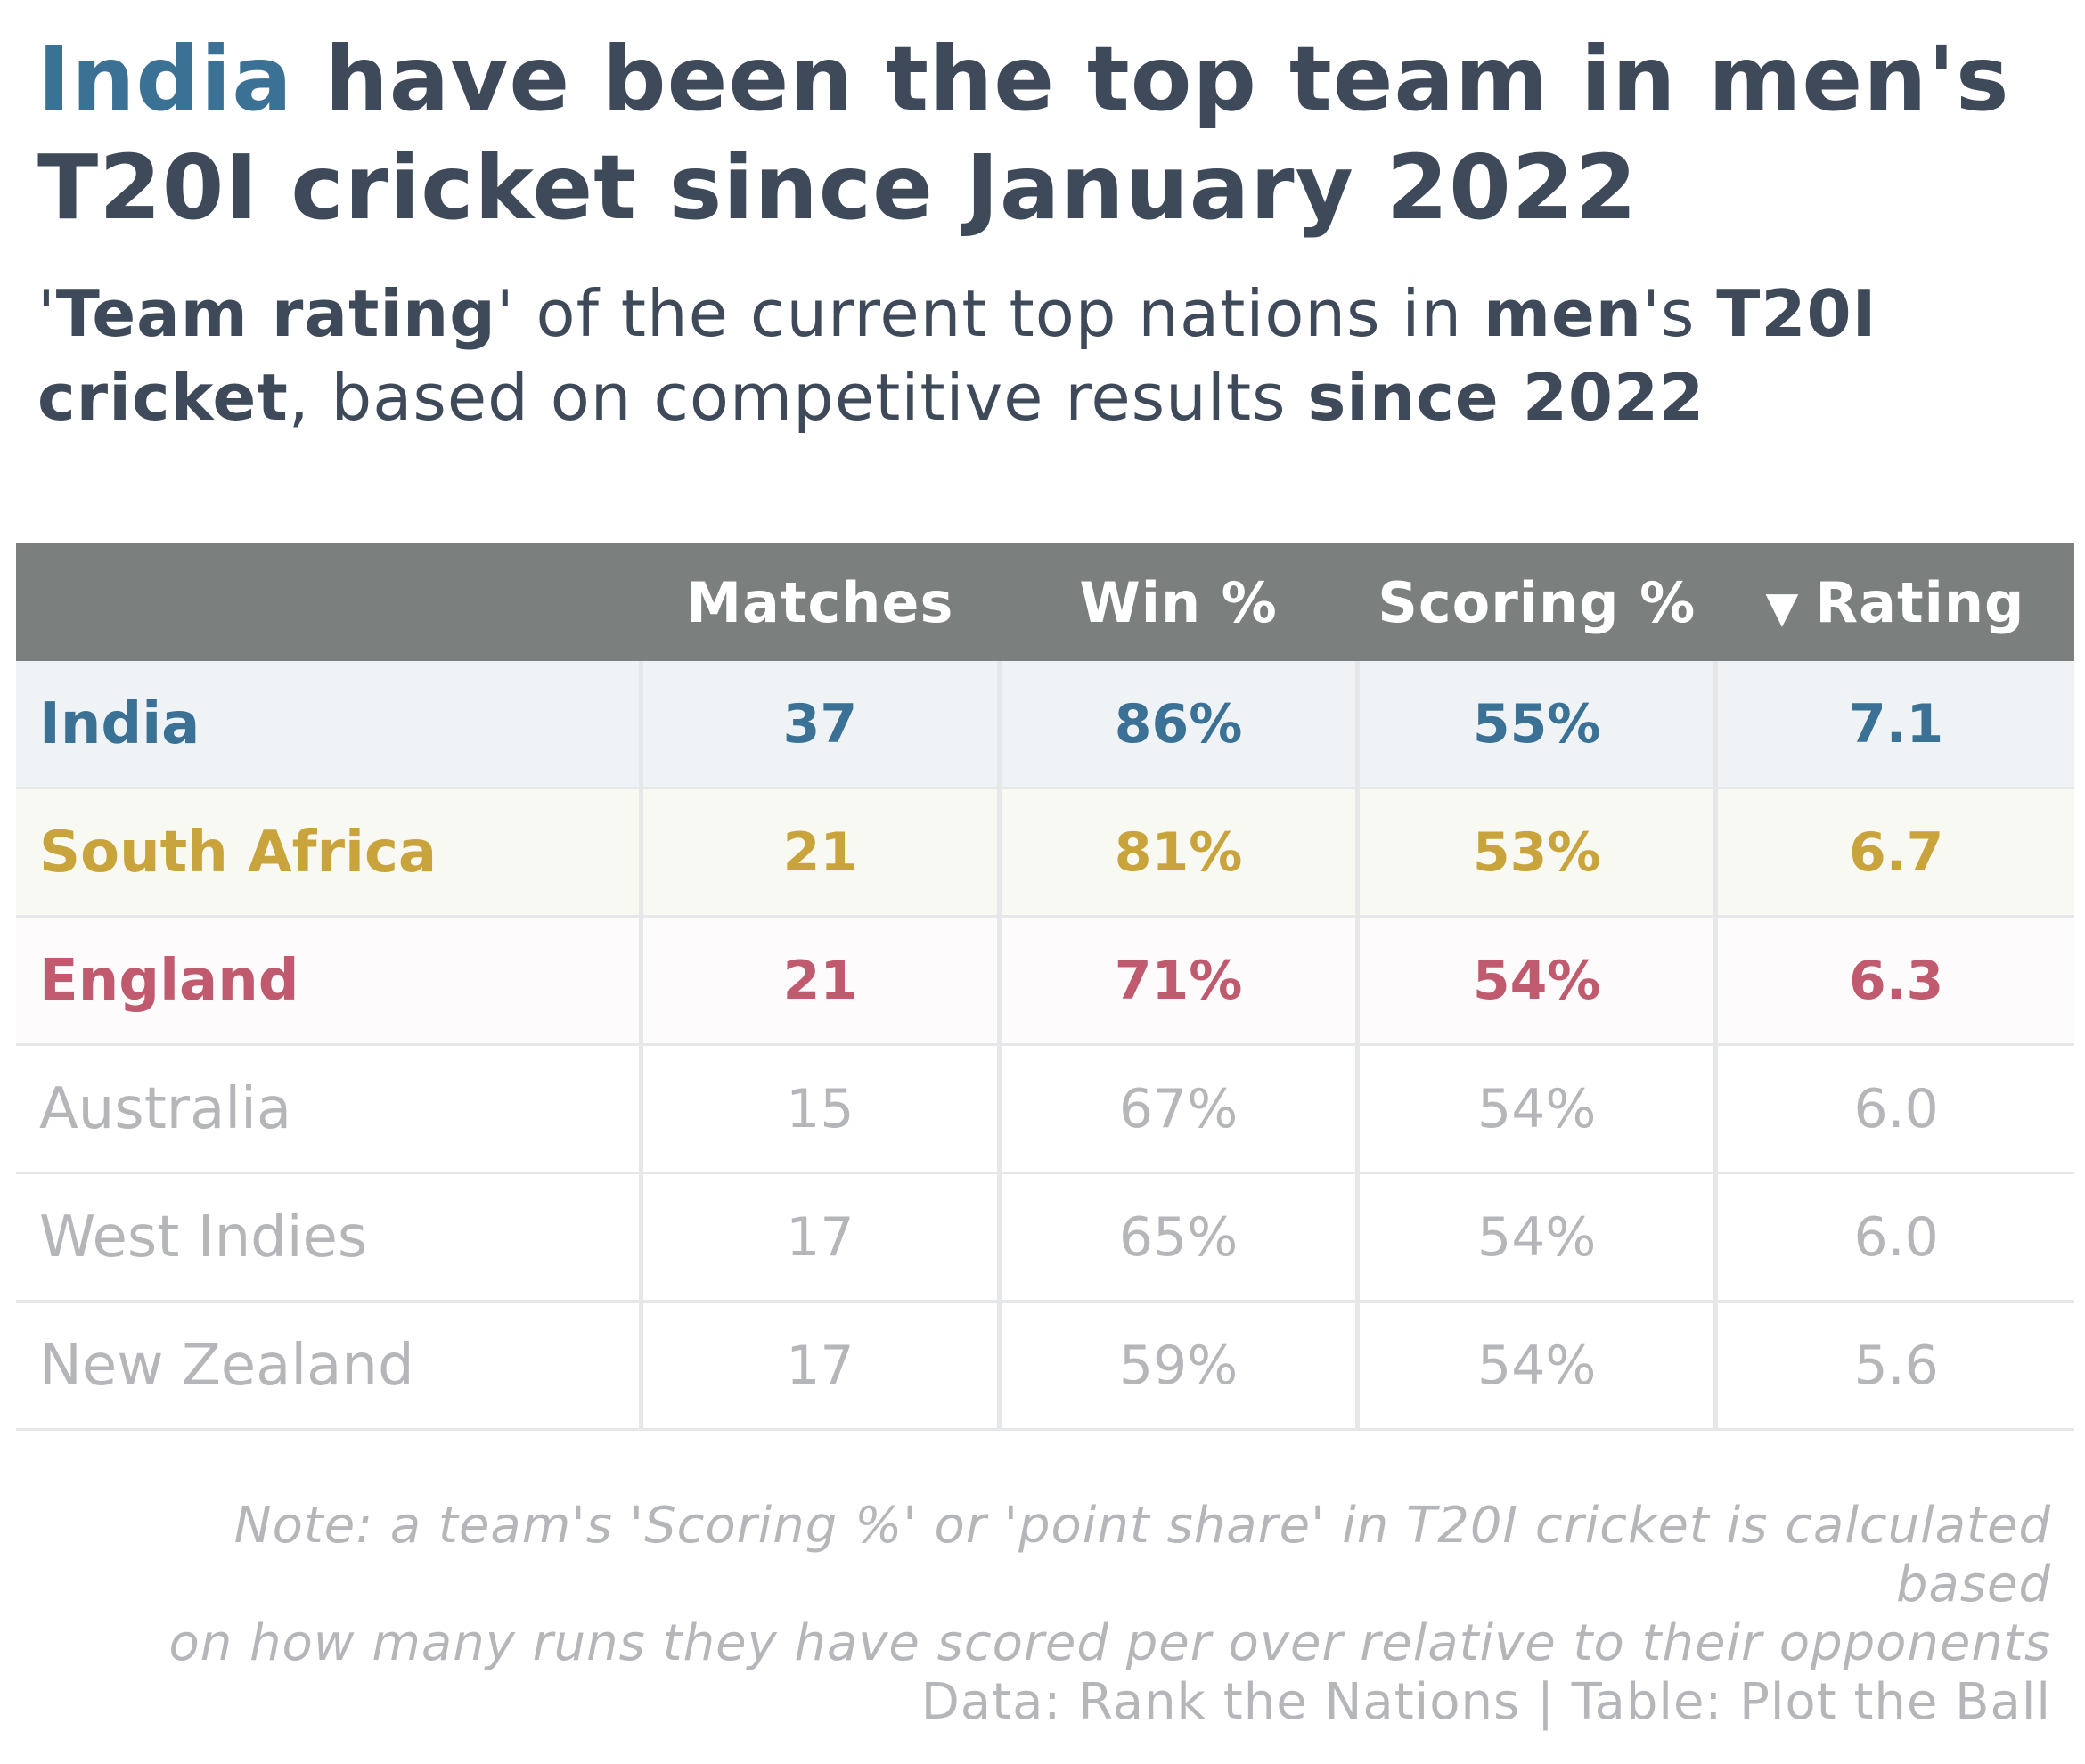 Image resolution: width=2085 pixels, height=1764 pixels. What do you see at coordinates (1535, 853) in the screenshot?
I see `scoring-pct-cell: 53%` at bounding box center [1535, 853].